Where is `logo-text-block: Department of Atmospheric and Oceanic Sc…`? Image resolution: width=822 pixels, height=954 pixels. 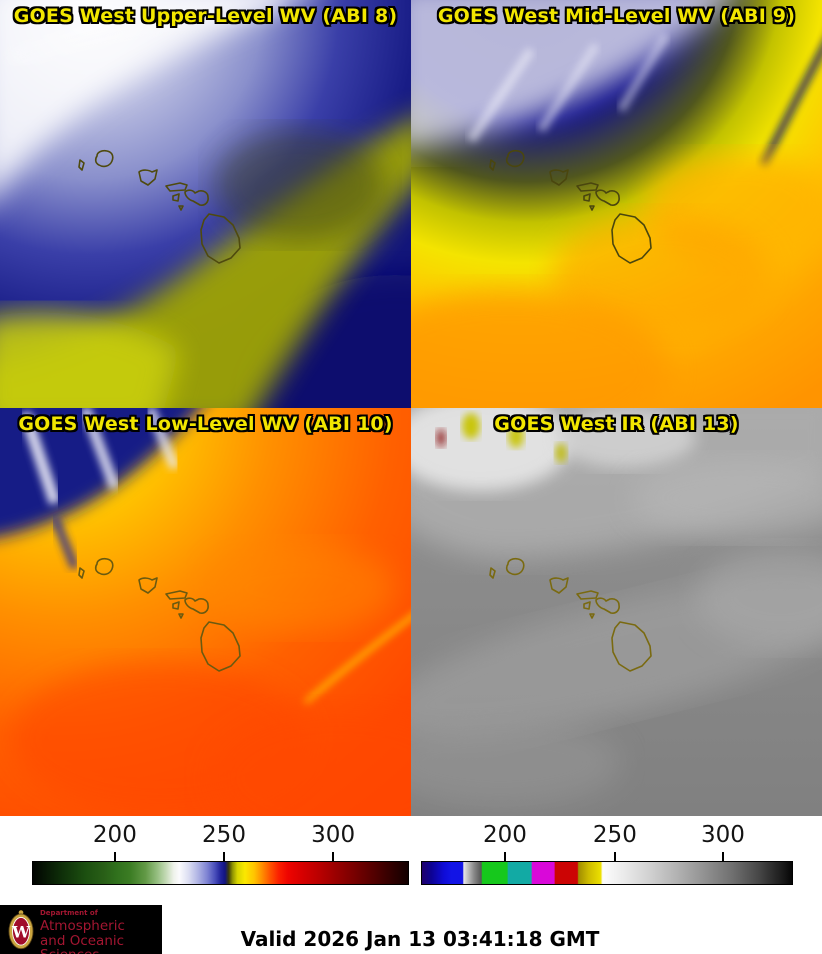
logo-text-block: Department of Atmospheric and Oceanic Sc… is located at coordinates (101, 931).